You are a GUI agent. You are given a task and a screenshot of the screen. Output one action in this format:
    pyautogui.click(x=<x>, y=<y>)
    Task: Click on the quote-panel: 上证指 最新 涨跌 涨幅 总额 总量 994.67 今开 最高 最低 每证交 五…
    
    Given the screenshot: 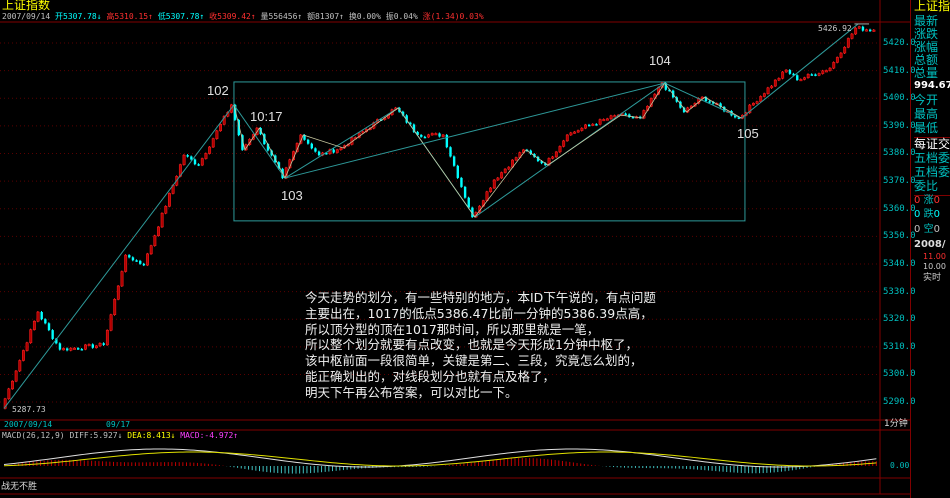 What is the action you would take?
    pyautogui.click(x=930, y=249)
    